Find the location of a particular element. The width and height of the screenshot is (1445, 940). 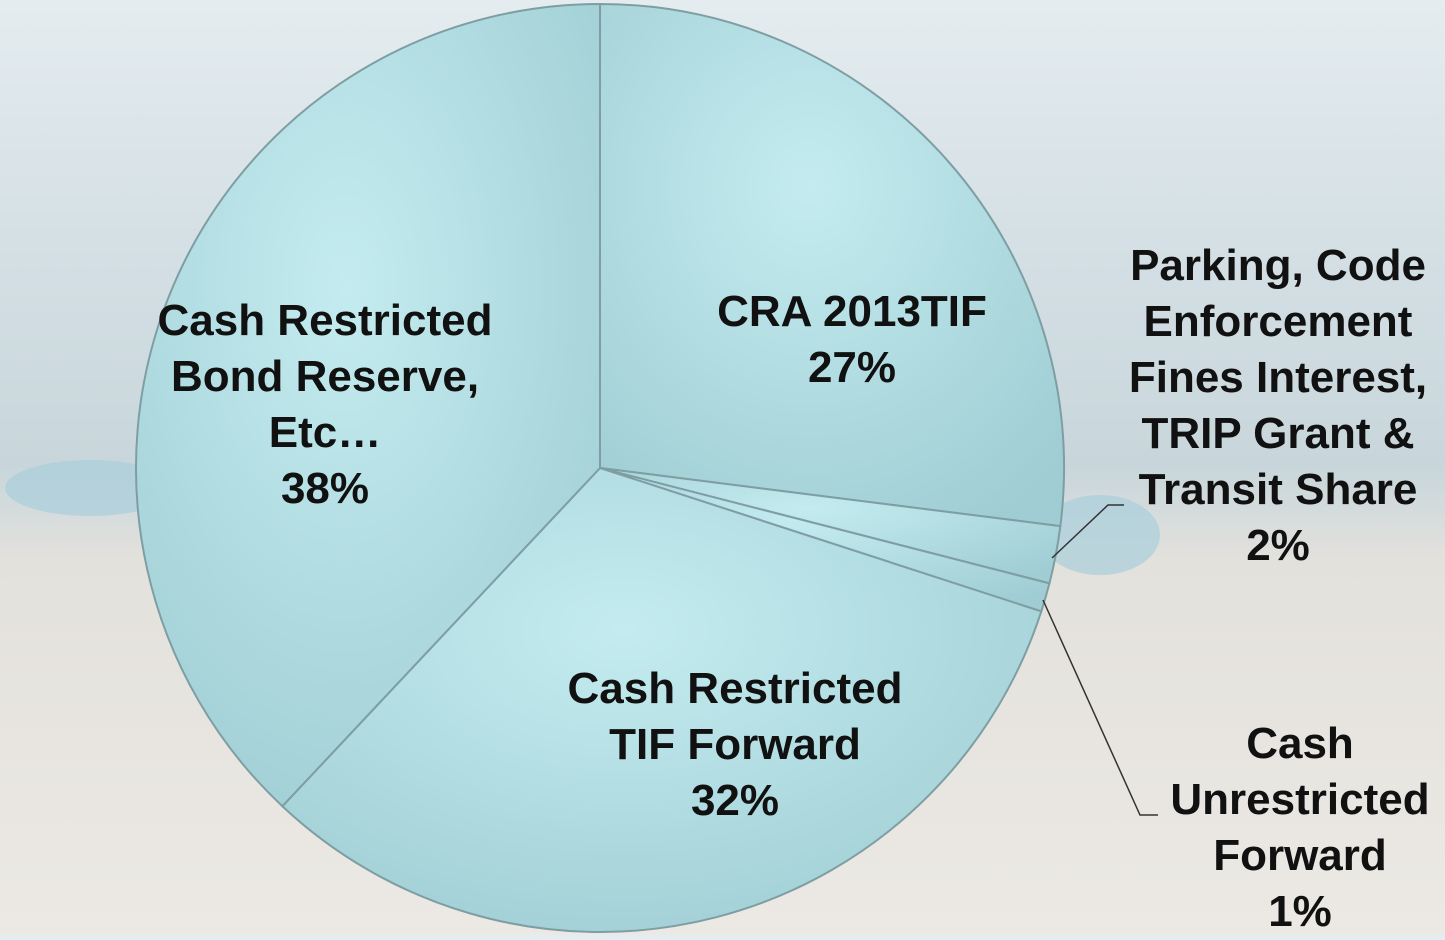

category-label: Cash Restricted TIF Forward is located at coordinates (735, 716).